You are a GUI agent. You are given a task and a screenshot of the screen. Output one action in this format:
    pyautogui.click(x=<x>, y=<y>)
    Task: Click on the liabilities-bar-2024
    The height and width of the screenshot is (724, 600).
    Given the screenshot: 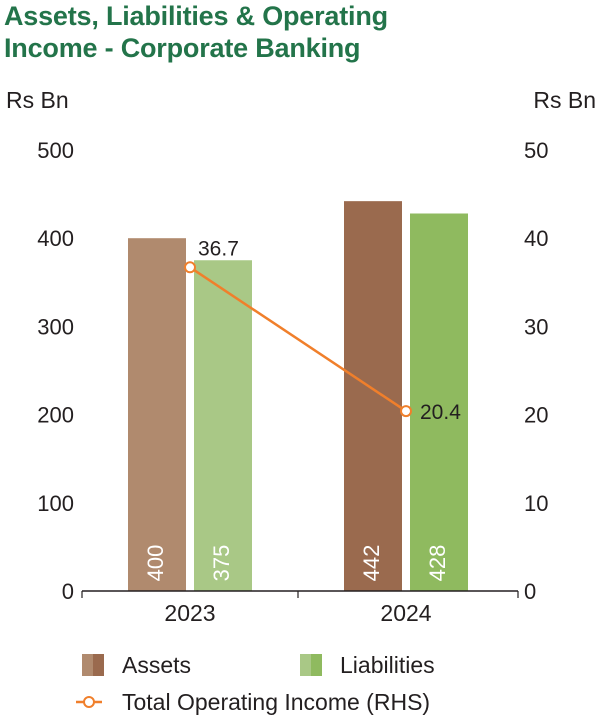 What is the action you would take?
    pyautogui.click(x=439, y=402)
    